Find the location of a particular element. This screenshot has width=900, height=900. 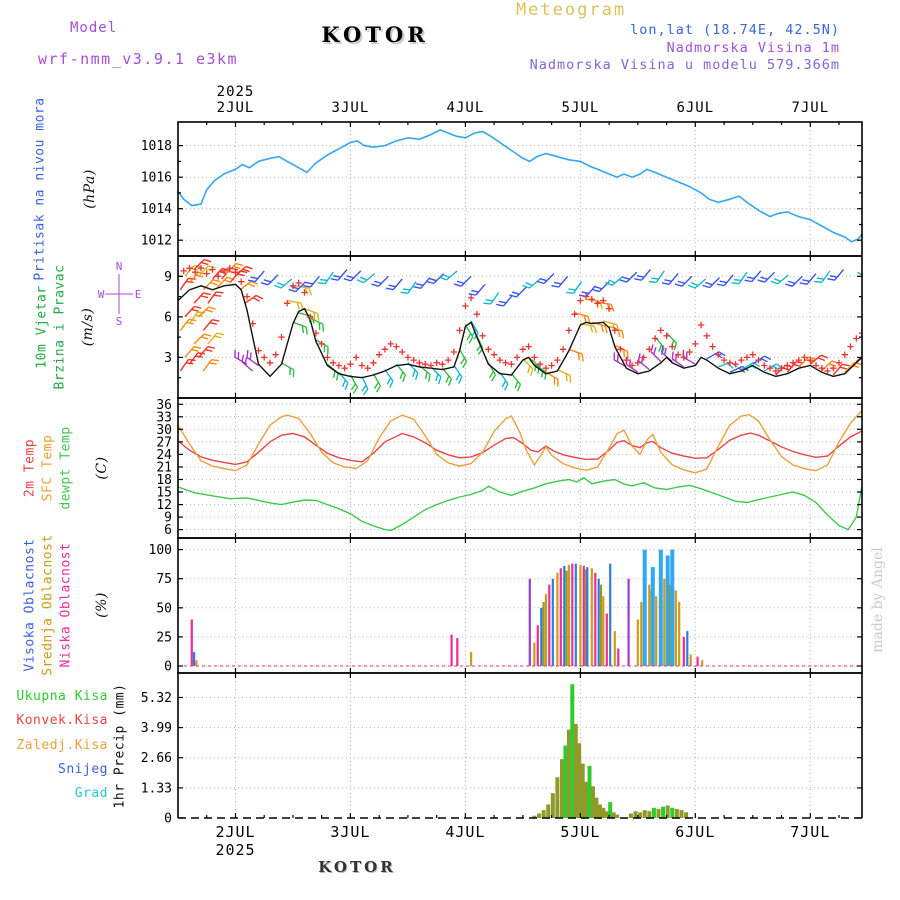

model-name: wrf-nmm_v3.9.1 e3km is located at coordinates (138, 59).